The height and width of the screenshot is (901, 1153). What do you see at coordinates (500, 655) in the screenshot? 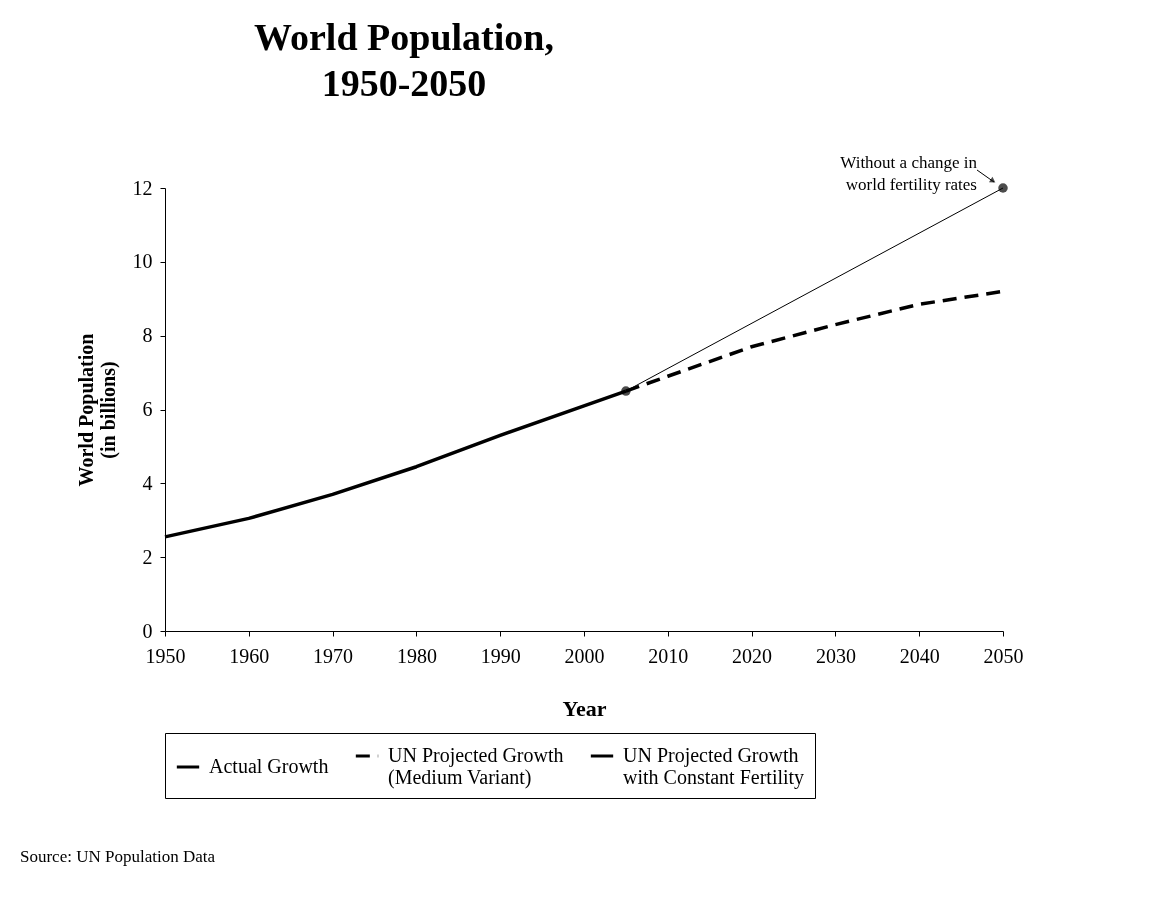
I see `x-tick-label: 1990` at bounding box center [500, 655].